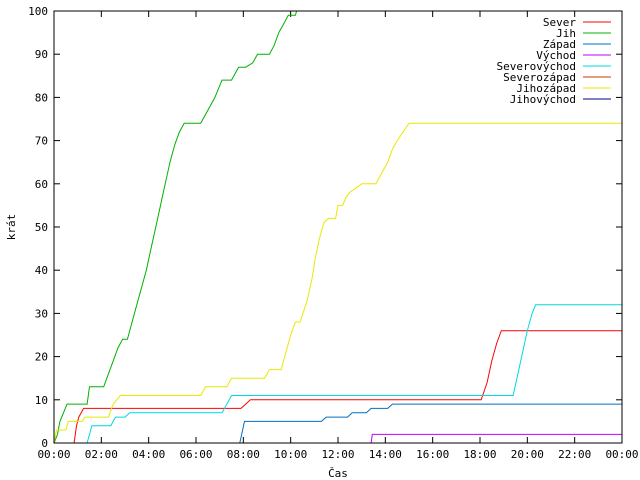  Describe the element at coordinates (41, 97) in the screenshot. I see `y-tick-label: 80` at that location.